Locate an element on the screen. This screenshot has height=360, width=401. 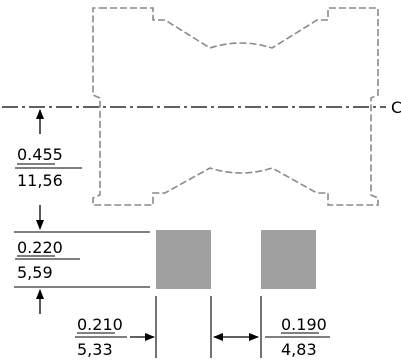
dimension-pad-height: 0.220 5,59 is located at coordinates (47, 276).